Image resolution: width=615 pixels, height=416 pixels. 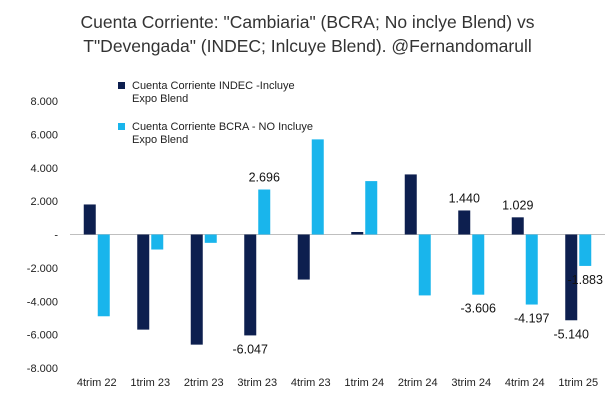 I want to click on data-label: -3.606, so click(x=478, y=309).